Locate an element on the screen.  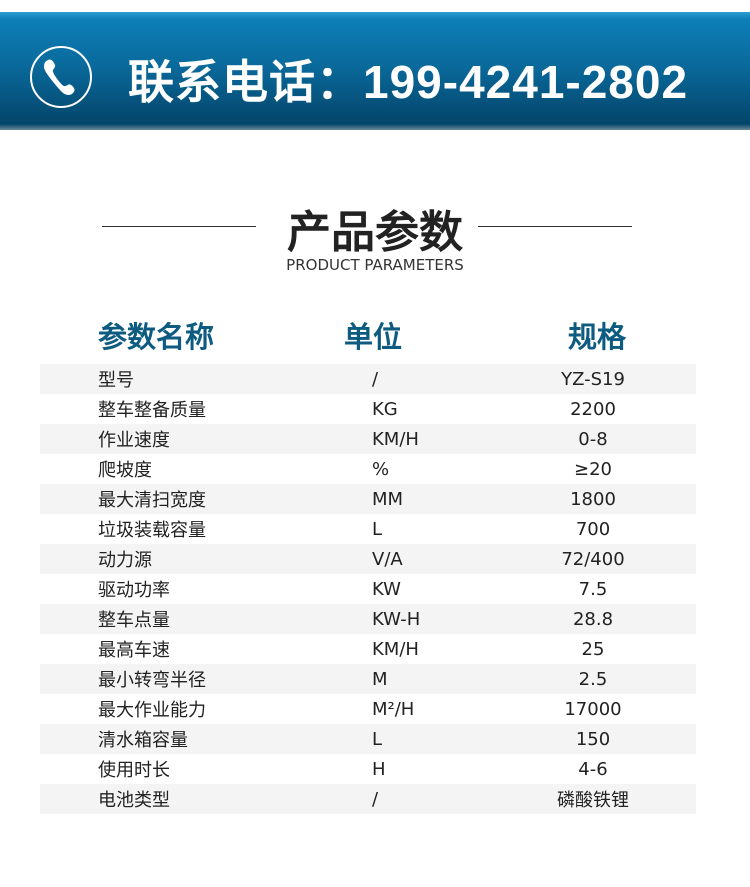
contact-banner: 联系电话：199-4241-2802 is located at coordinates (375, 71).